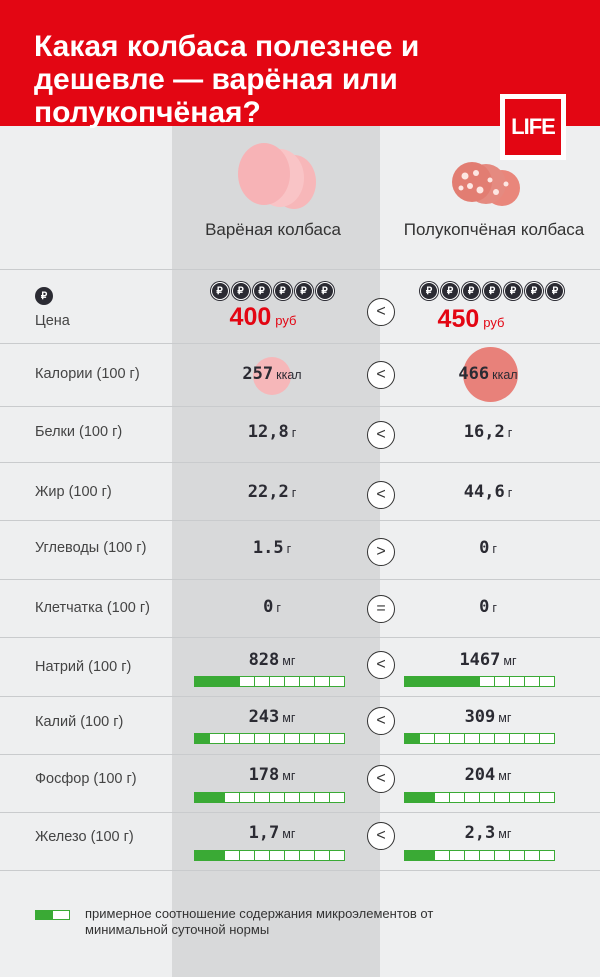 This screenshot has height=977, width=600. Describe the element at coordinates (250, 317) in the screenshot. I see `price-value-boiled: 400` at that location.